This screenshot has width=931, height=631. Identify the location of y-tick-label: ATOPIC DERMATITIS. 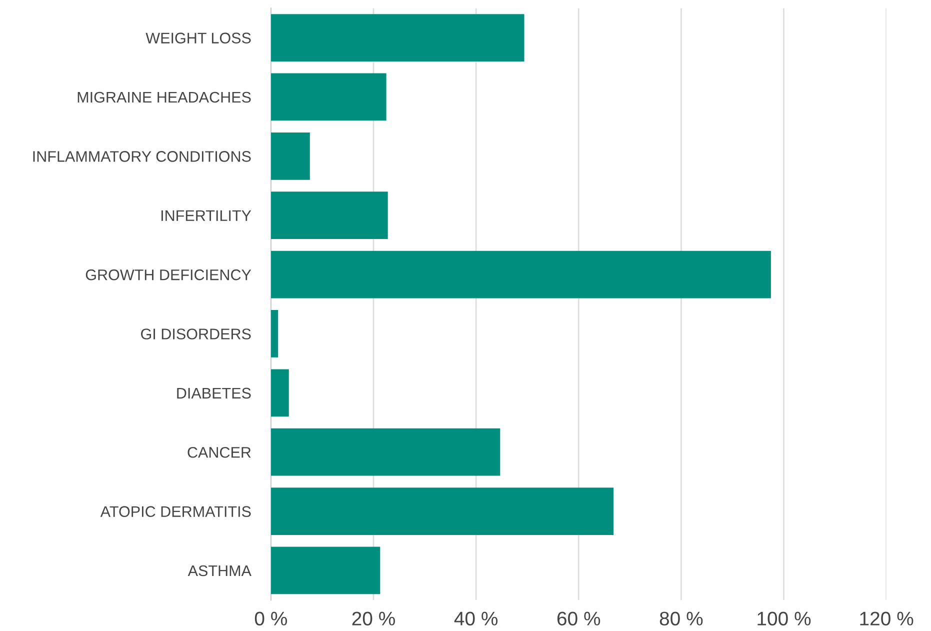
(175, 511).